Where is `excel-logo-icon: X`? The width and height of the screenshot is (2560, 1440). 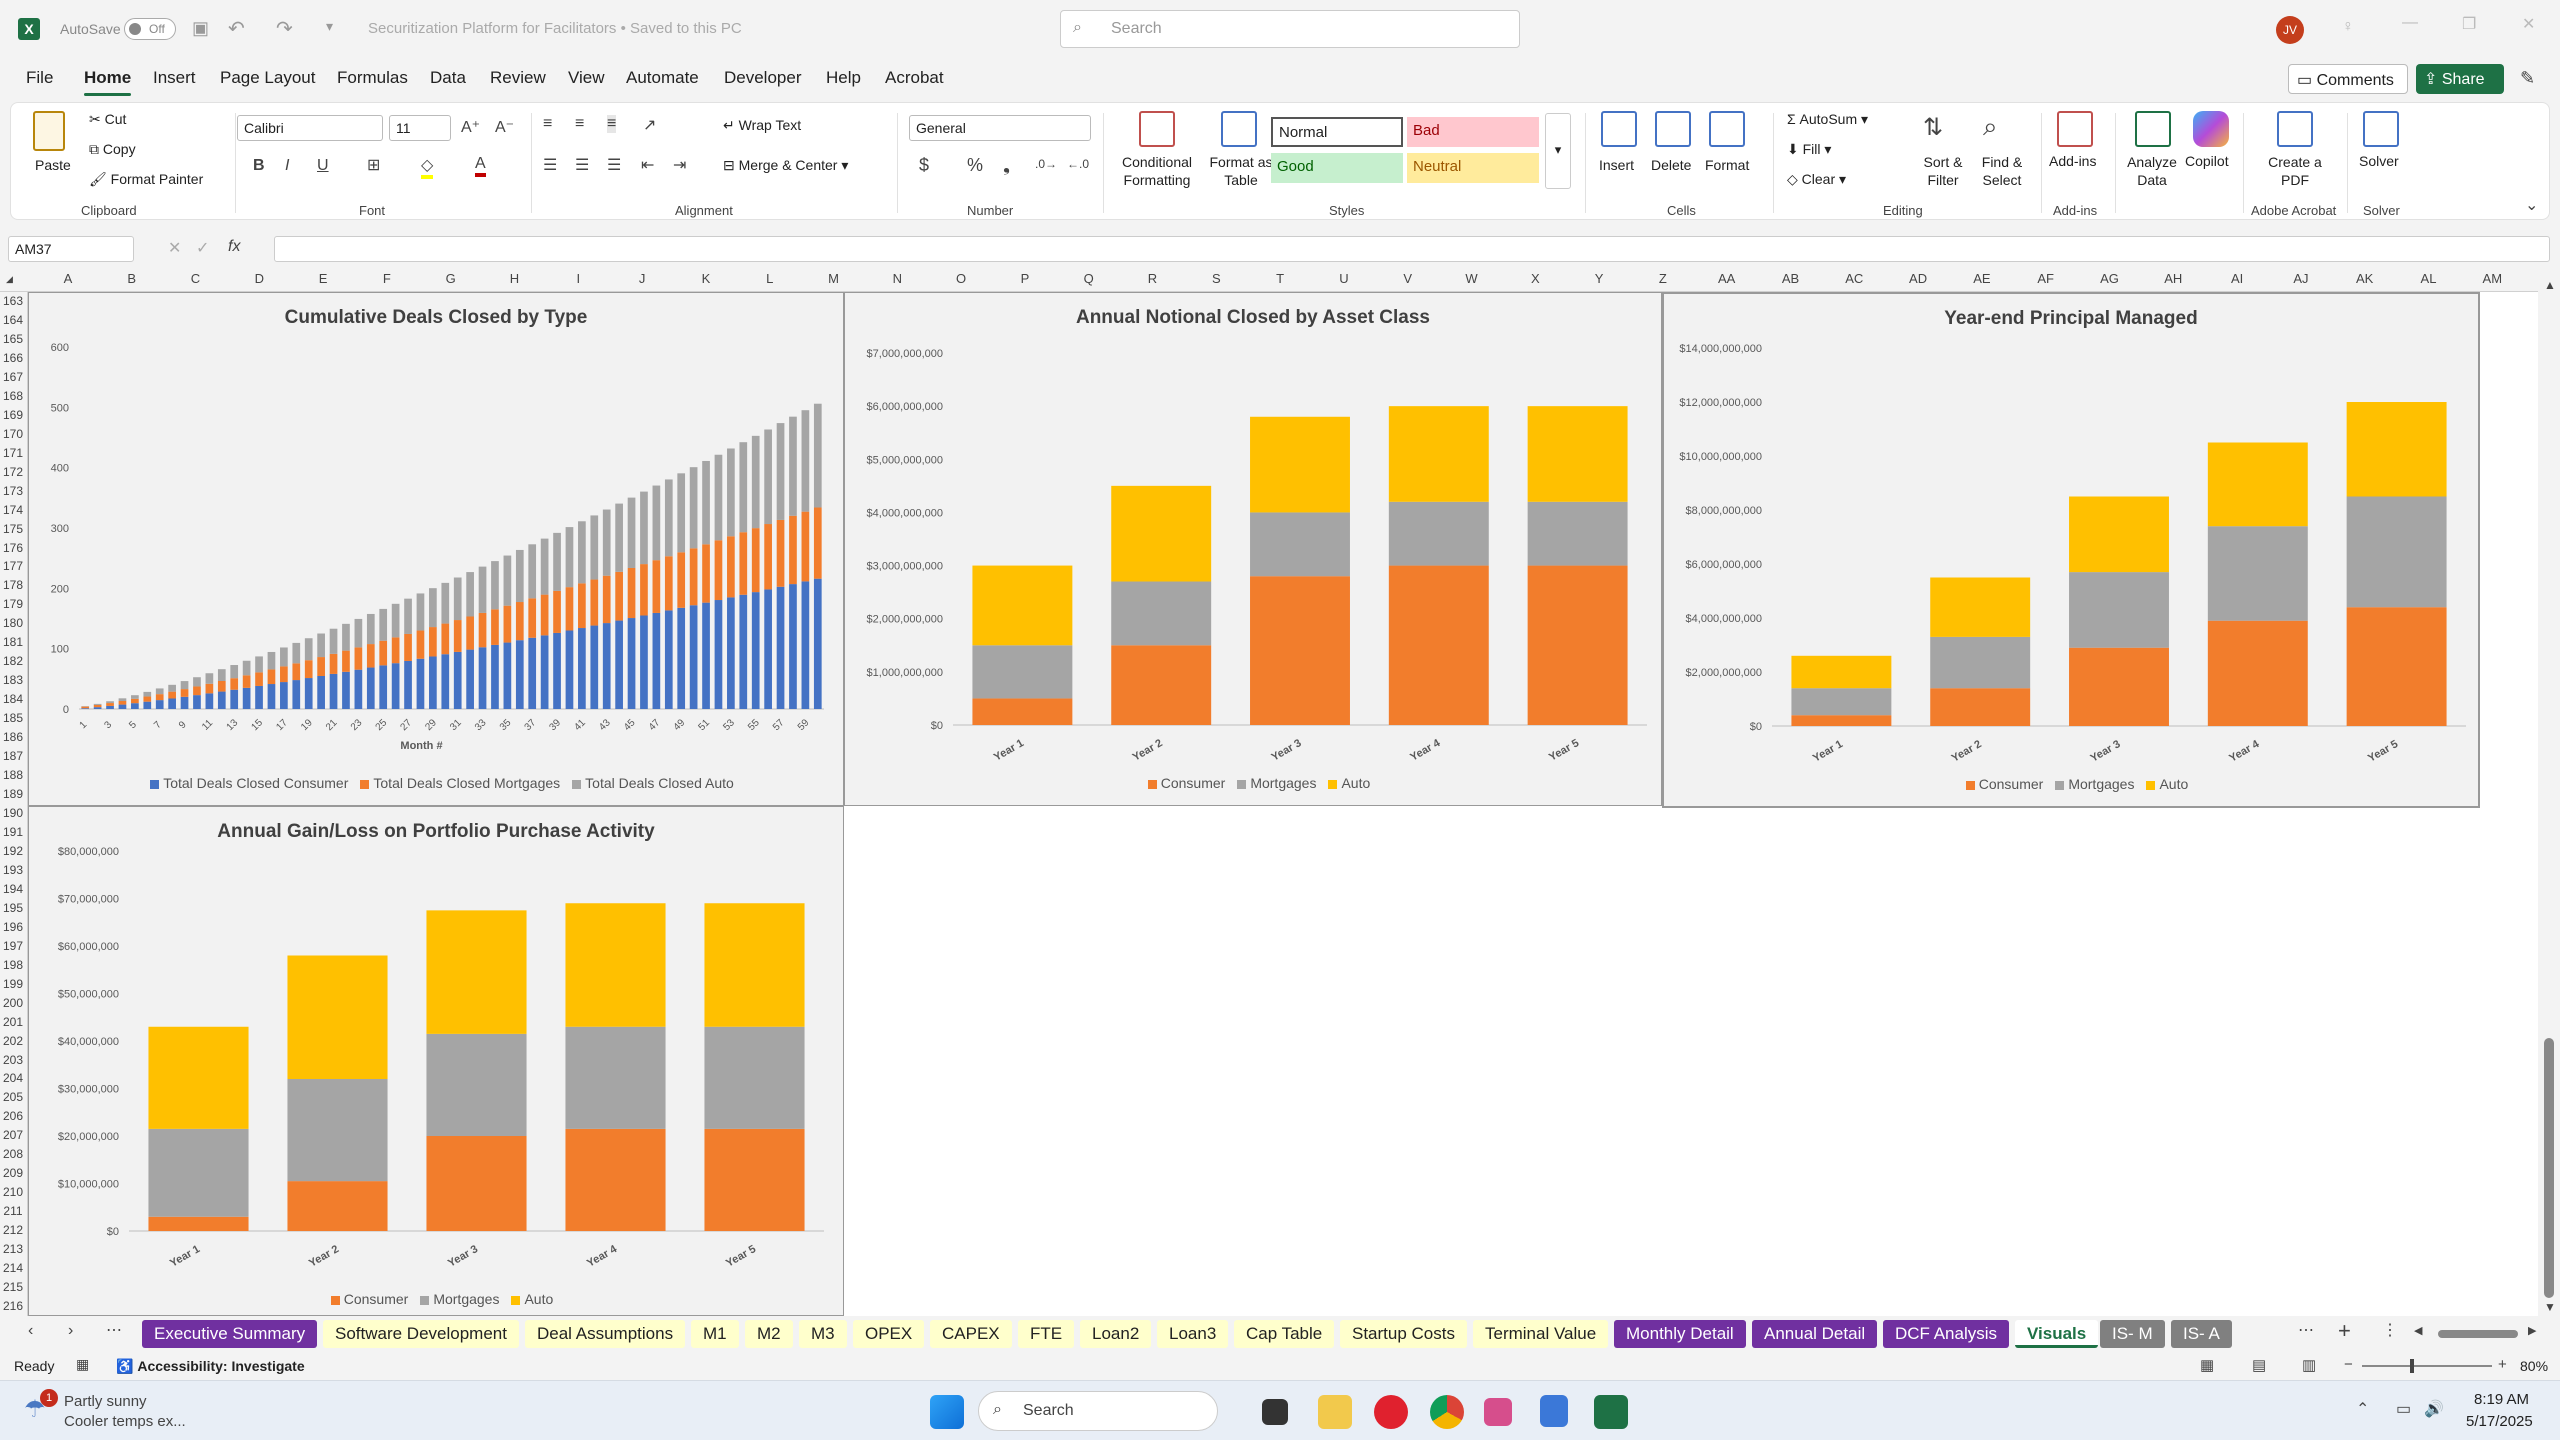
excel-logo-icon: X is located at coordinates (29, 29).